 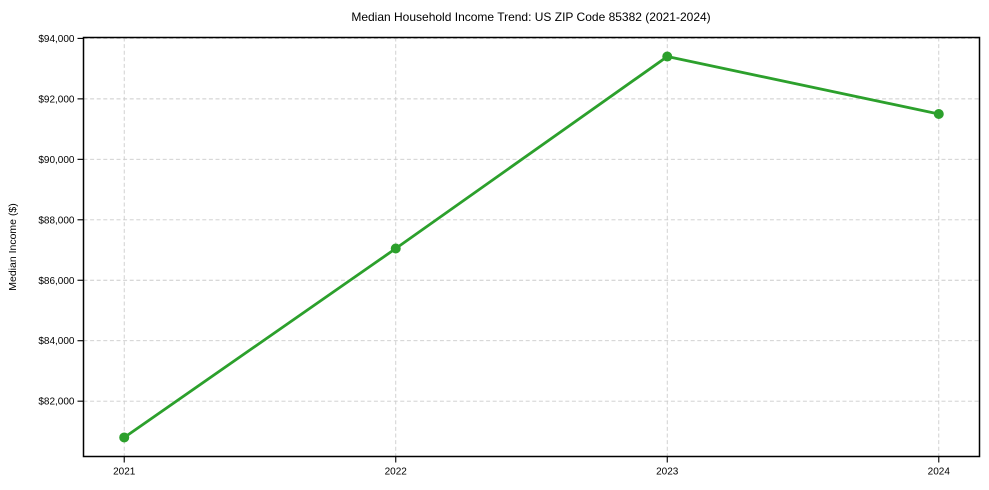 What do you see at coordinates (56, 39) in the screenshot?
I see `y-tick-label: $94,000` at bounding box center [56, 39].